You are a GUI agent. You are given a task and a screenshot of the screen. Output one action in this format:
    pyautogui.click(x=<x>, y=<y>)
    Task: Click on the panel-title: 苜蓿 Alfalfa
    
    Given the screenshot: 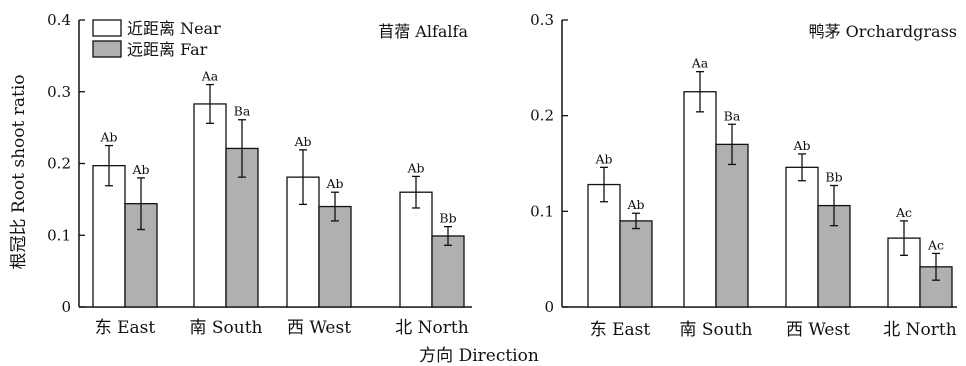 What is the action you would take?
    pyautogui.click(x=423, y=31)
    